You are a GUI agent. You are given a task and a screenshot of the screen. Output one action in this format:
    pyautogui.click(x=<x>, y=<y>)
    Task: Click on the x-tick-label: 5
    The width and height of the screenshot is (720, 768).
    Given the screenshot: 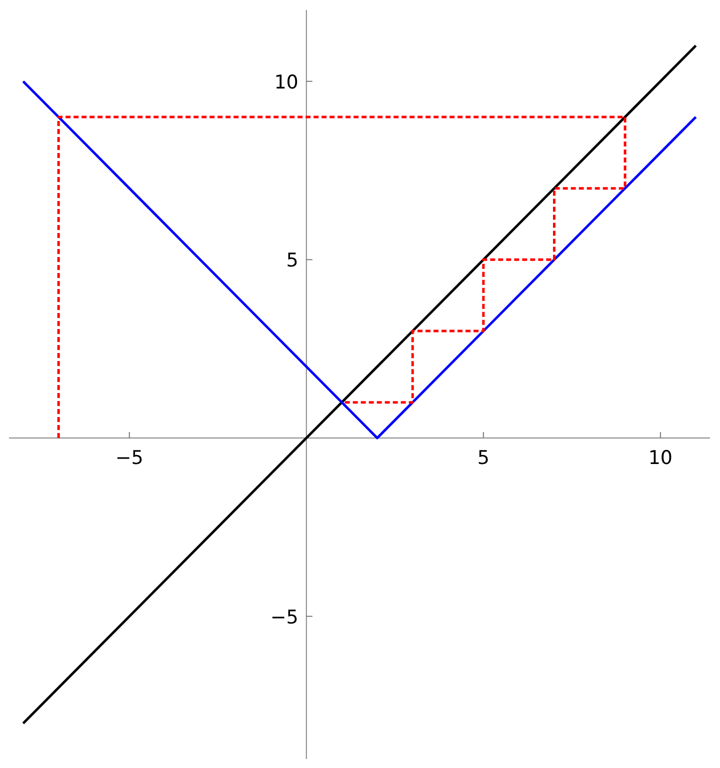 What is the action you would take?
    pyautogui.click(x=483, y=458)
    